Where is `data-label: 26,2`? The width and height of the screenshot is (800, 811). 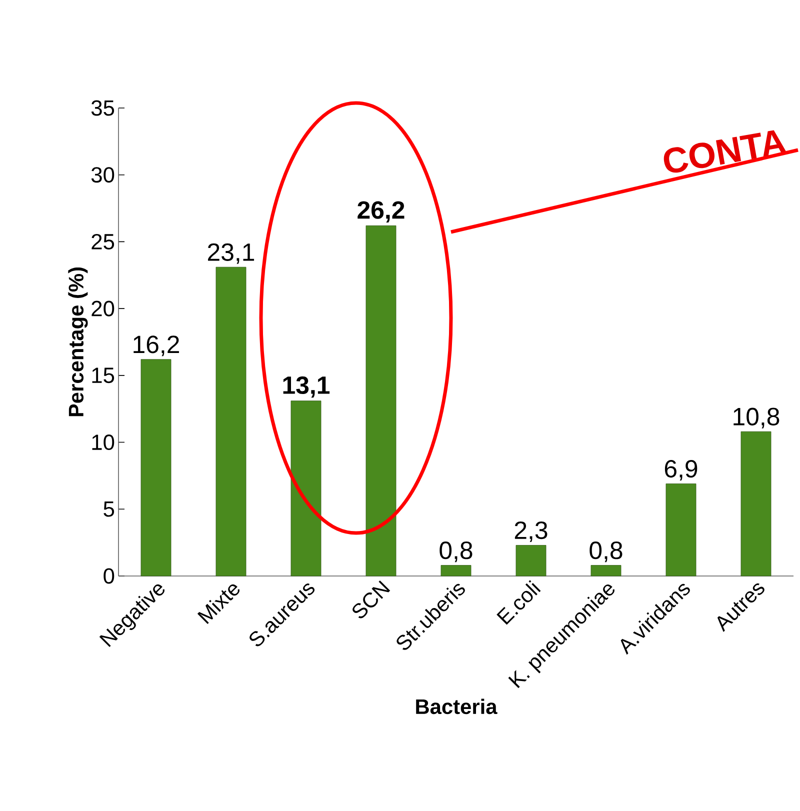
data-label: 26,2 is located at coordinates (381, 211).